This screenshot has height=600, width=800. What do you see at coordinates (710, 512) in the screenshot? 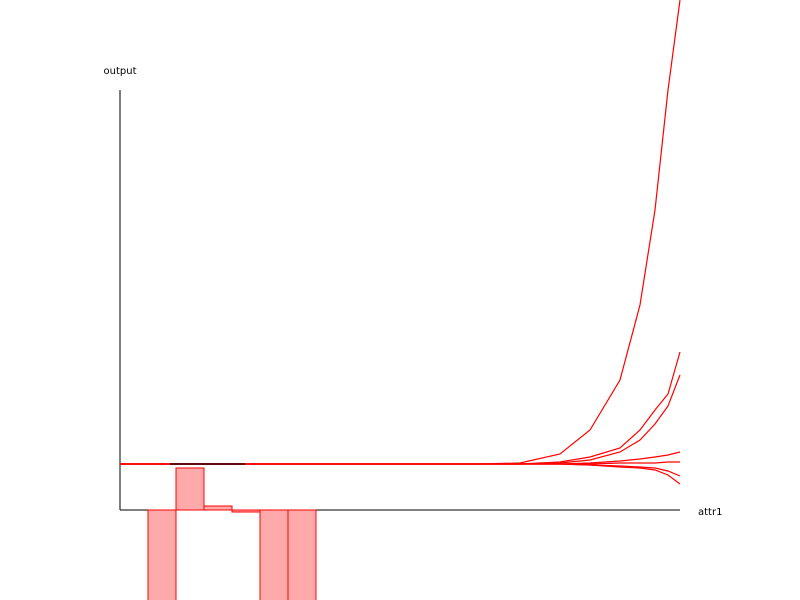
I see `x-axis-label: attr1` at bounding box center [710, 512].